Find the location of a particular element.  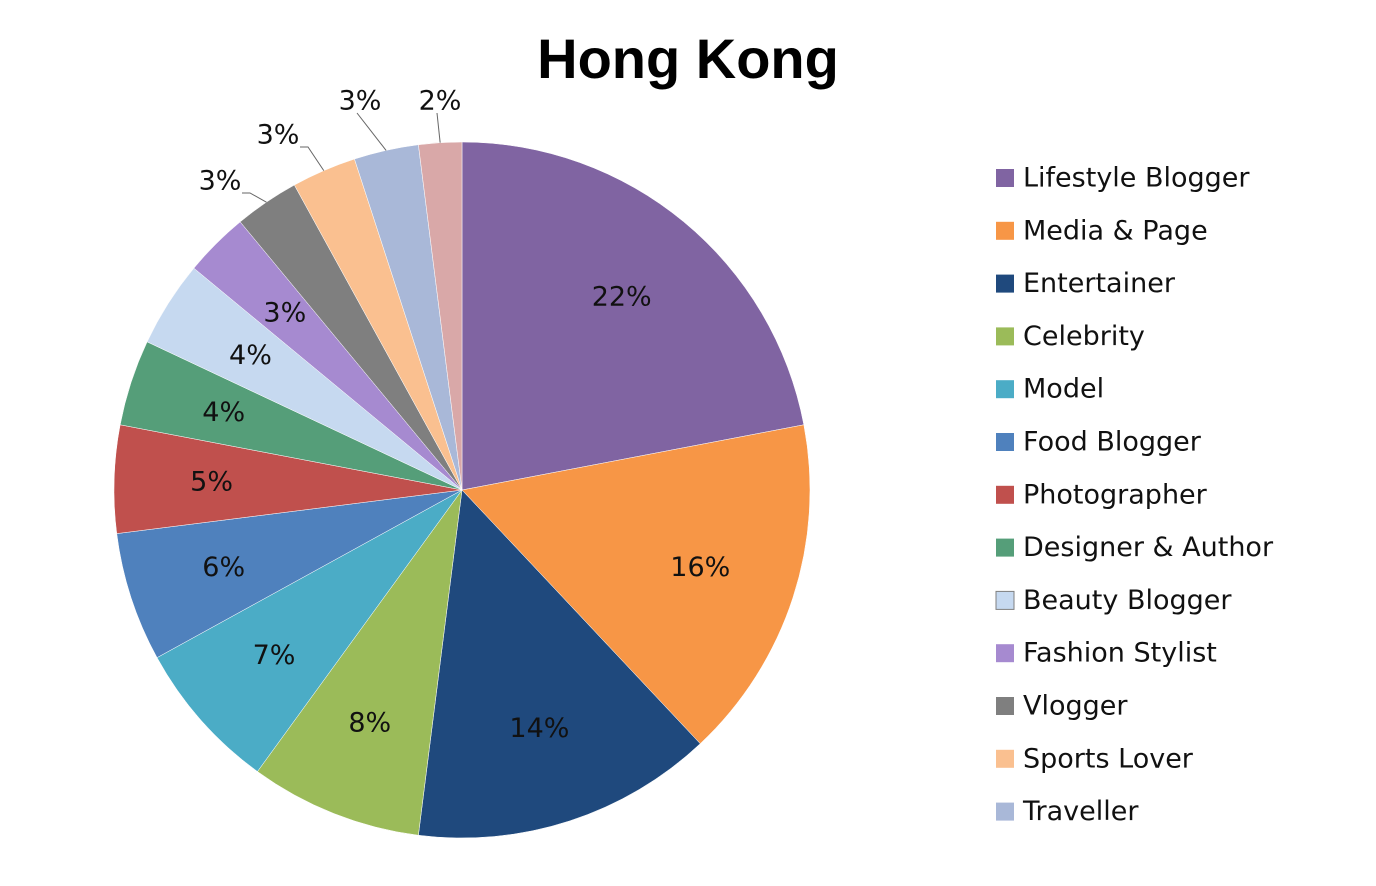

slice-lifestyle-blogger is located at coordinates (633, 316).